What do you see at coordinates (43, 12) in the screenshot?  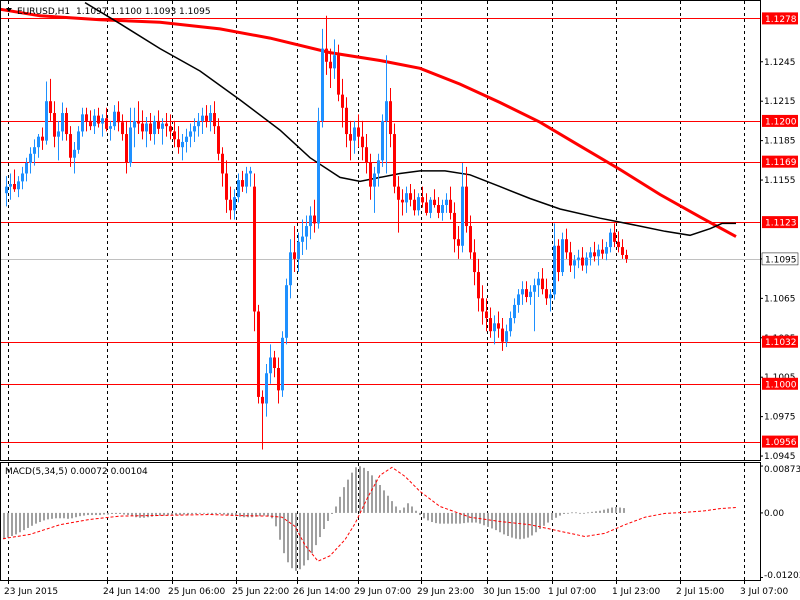 I see `symbol-label: EURUSD,H1` at bounding box center [43, 12].